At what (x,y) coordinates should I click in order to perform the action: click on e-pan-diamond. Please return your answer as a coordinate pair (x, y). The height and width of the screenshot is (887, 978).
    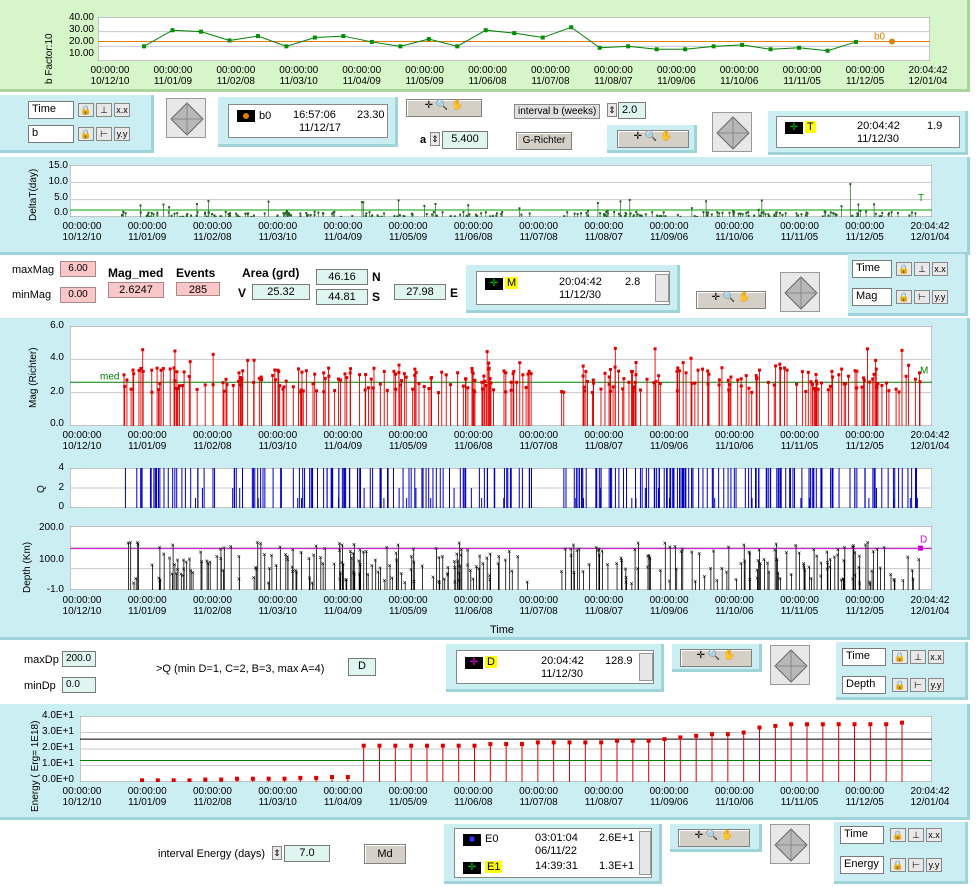
    Looking at the image, I should click on (790, 844).